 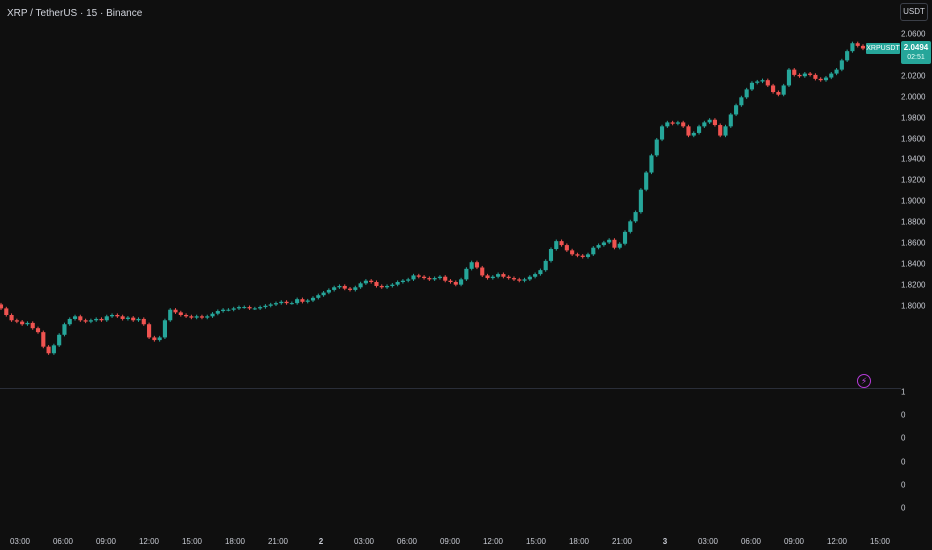 What do you see at coordinates (913, 138) in the screenshot?
I see `price-axis-label: 1.9600` at bounding box center [913, 138].